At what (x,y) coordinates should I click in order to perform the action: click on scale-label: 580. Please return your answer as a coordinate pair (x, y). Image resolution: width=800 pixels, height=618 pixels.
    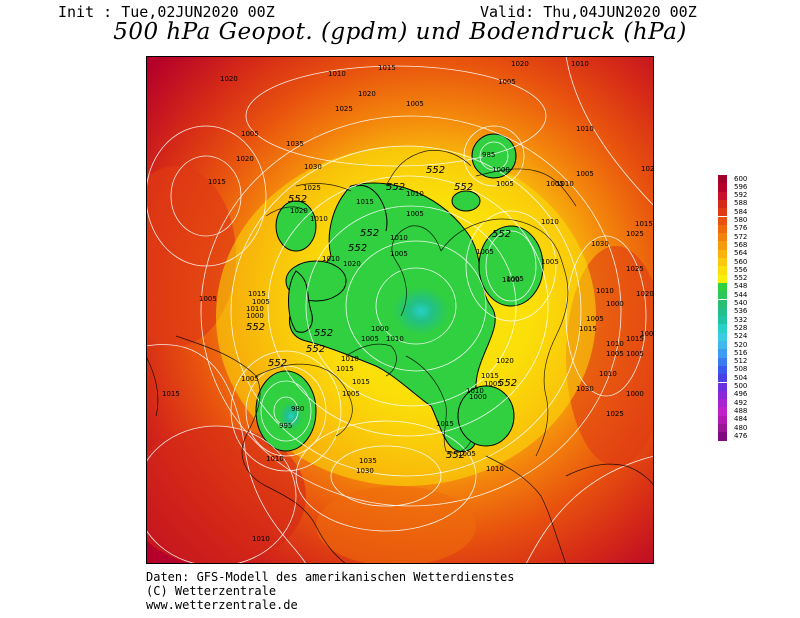
    Looking at the image, I should click on (741, 220).